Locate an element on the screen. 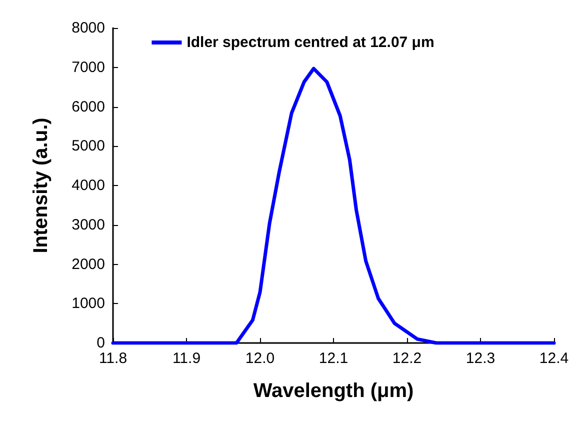 The height and width of the screenshot is (438, 586). y-tick-label: 1000 is located at coordinates (88, 303).